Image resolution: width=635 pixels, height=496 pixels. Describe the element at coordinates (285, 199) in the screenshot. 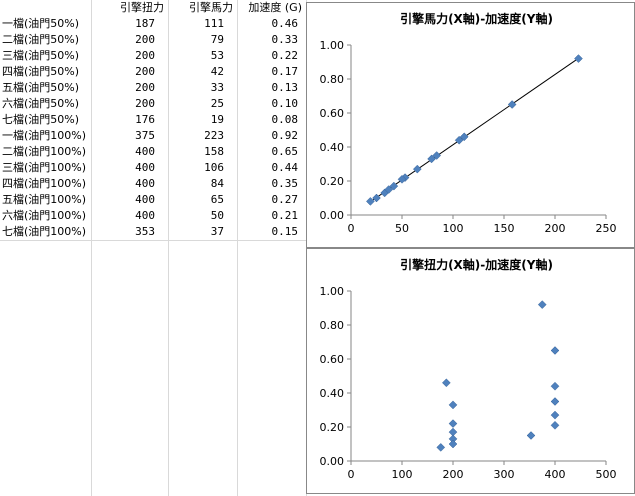

I see `acceleration-cell: 0.27` at that location.